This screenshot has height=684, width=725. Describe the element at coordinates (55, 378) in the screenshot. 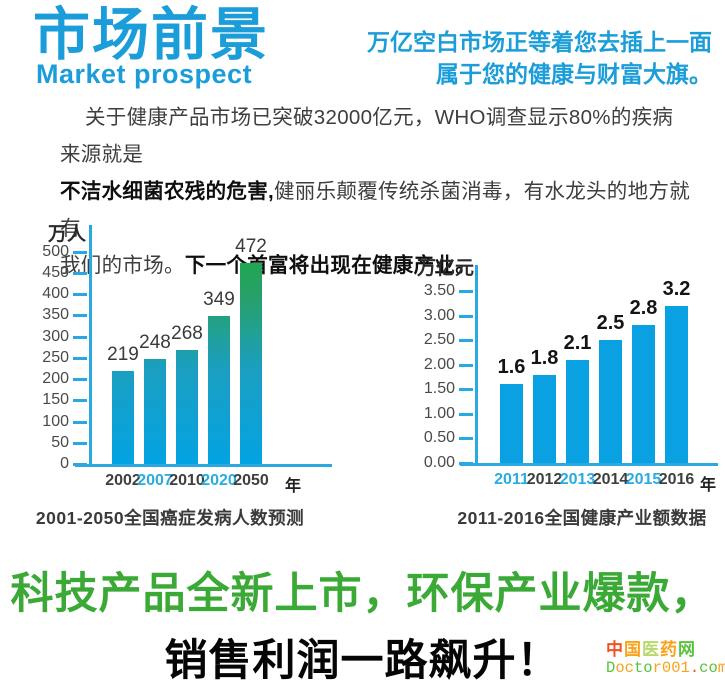

I see `y-tick-label: 200` at that location.